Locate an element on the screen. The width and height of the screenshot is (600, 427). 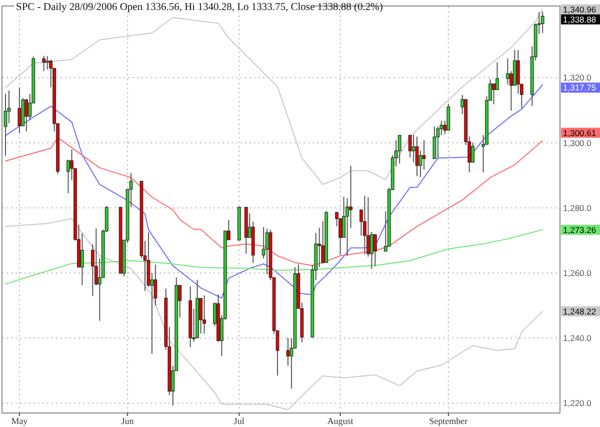
chart-title: SPC - Daily 28/09/2006 Open 1336.56, Hi 1340.28, Lo 1333.75, Close 1338.88 (0.2%) is located at coordinates (200, 7).